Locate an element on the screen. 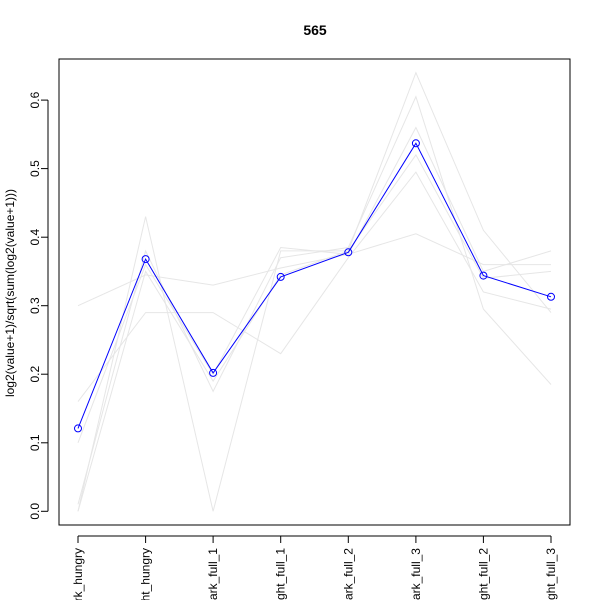 Image resolution: width=600 pixels, height=600 pixels. x-tick-label: light_full_3 is located at coordinates (551, 574).